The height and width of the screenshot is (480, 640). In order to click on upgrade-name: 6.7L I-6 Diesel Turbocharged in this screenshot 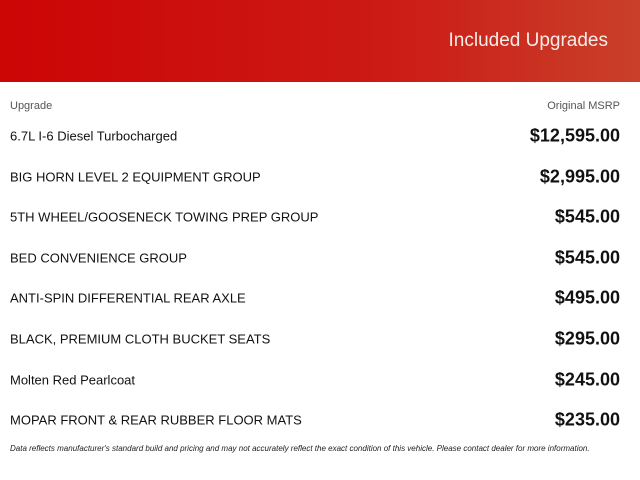, I will do `click(94, 136)`.